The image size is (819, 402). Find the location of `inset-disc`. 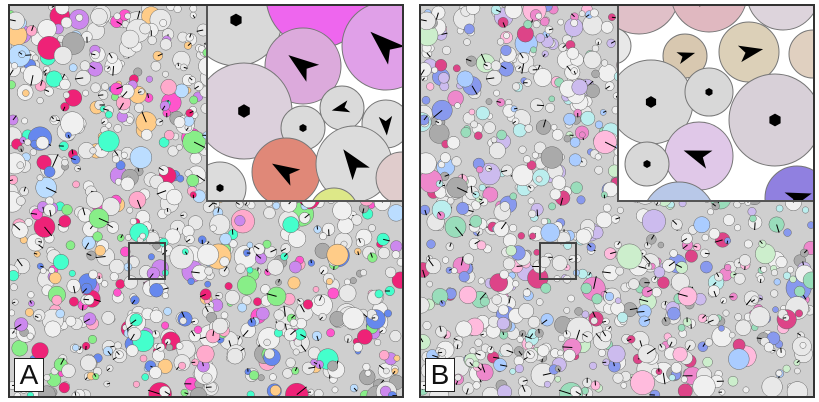

inset-disc is located at coordinates (625, 46).